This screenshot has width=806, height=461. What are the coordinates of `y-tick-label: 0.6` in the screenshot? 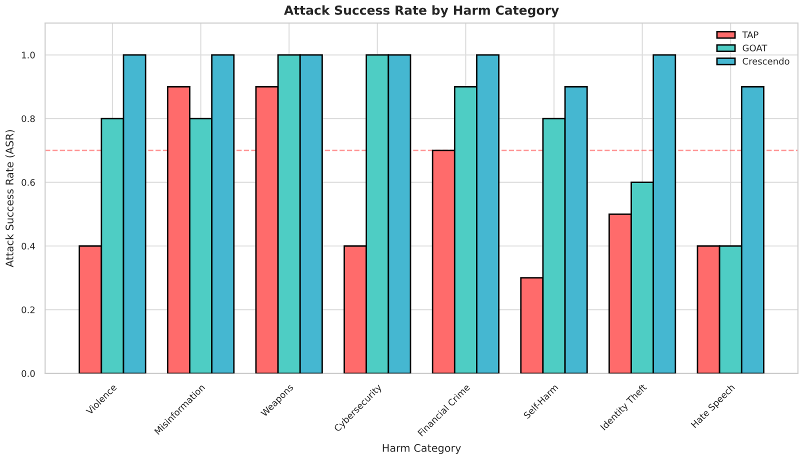 It's located at (28, 182).